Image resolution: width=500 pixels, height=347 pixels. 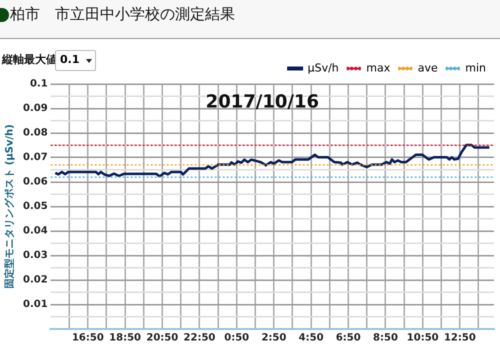 What do you see at coordinates (348, 338) in the screenshot?
I see `x-tick-label: 6:50` at bounding box center [348, 338].